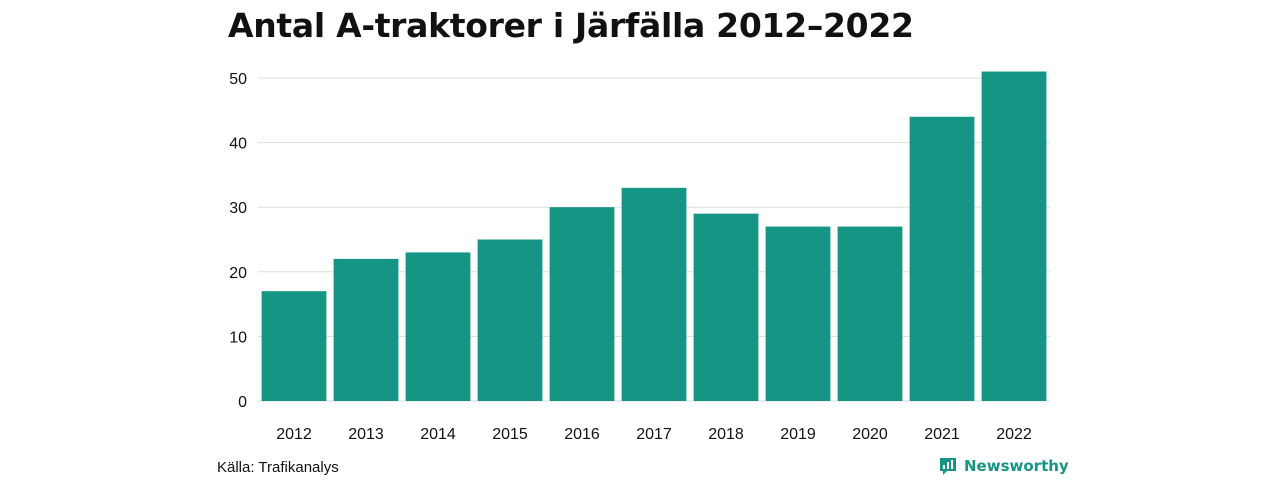 This screenshot has height=480, width=1280. What do you see at coordinates (870, 434) in the screenshot?
I see `x-tick-label: 2020` at bounding box center [870, 434].